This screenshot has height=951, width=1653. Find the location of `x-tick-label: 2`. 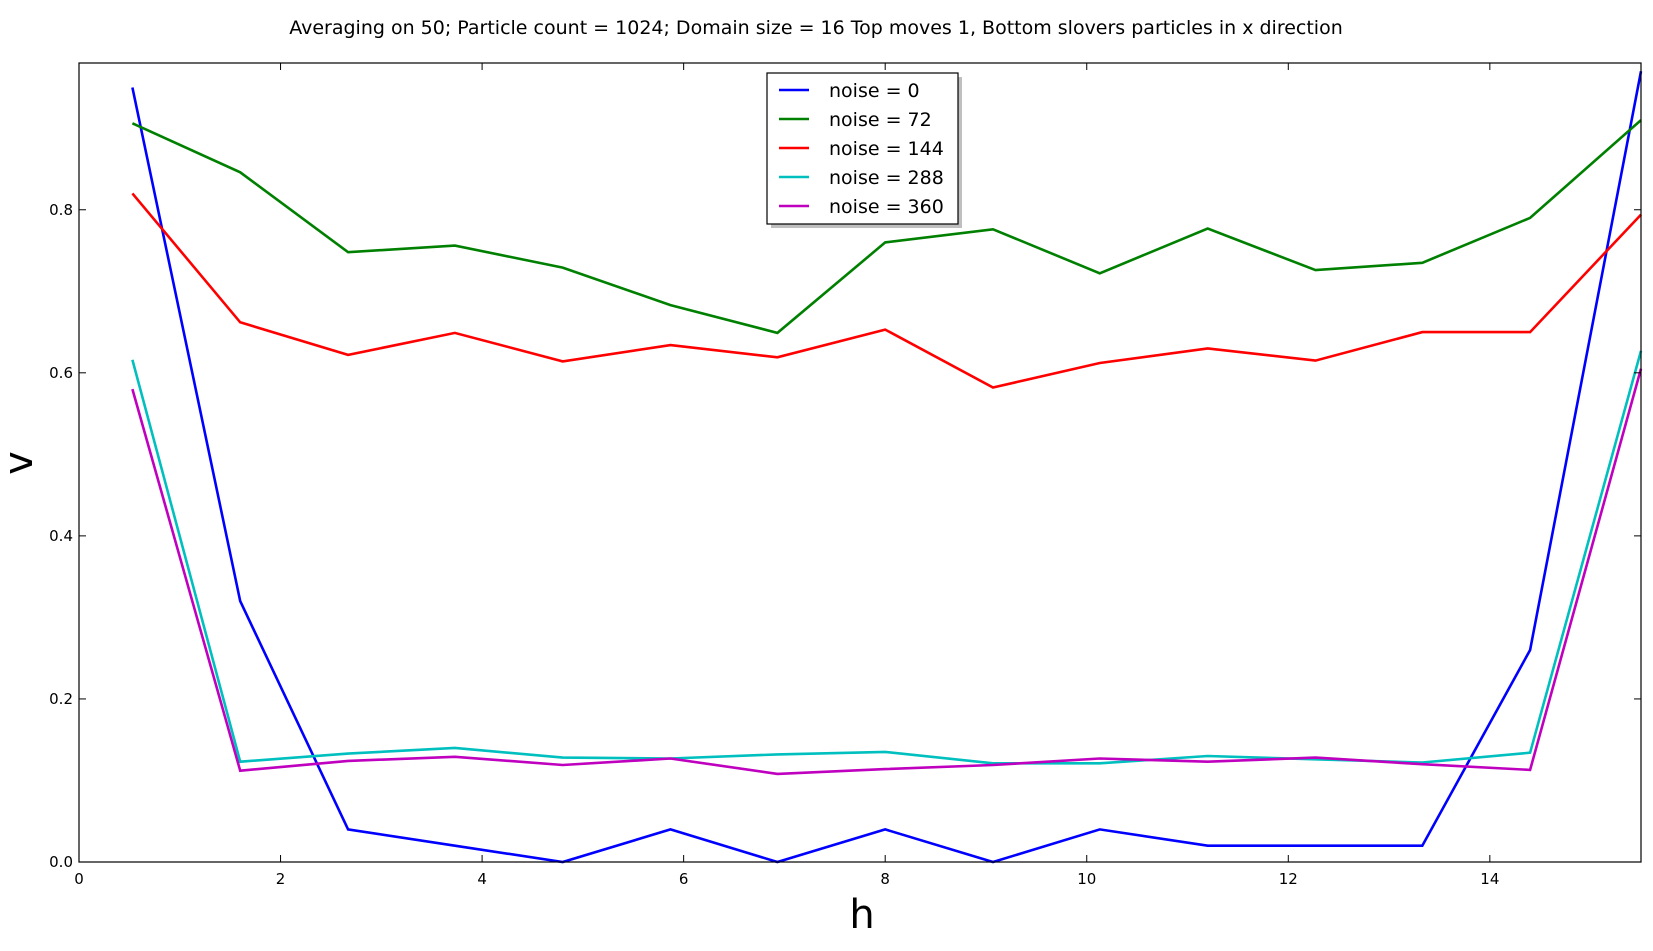

x-tick-label: 2 is located at coordinates (281, 879).